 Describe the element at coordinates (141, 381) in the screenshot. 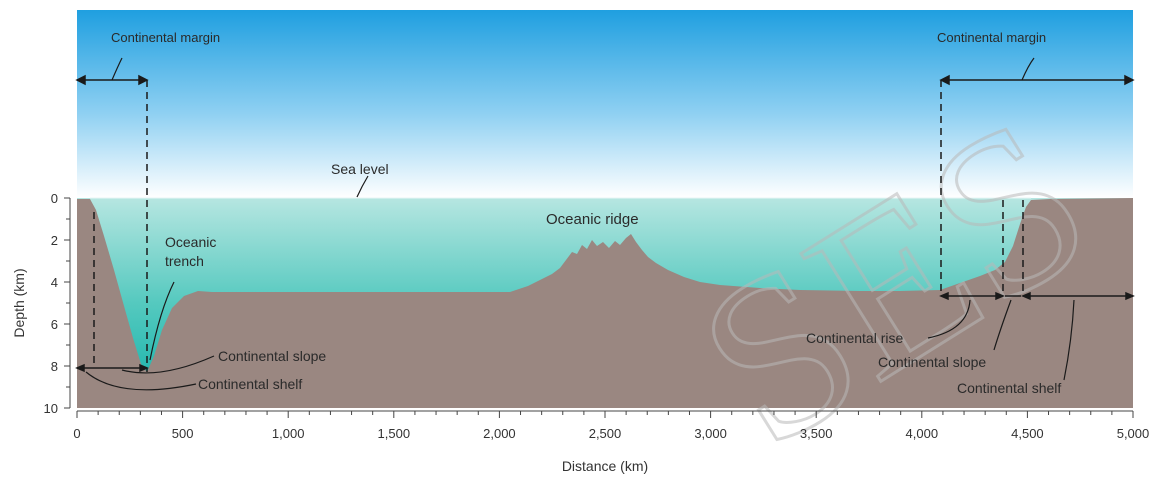

I see `shelf-left-leader` at that location.